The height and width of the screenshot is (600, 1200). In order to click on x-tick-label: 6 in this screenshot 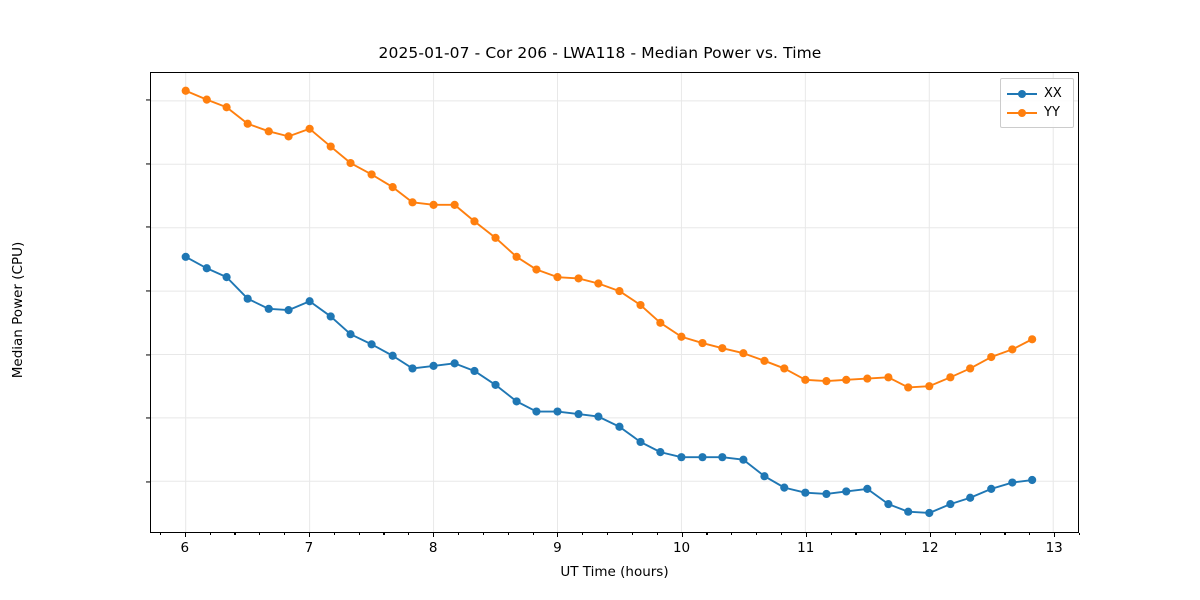, I will do `click(185, 548)`.